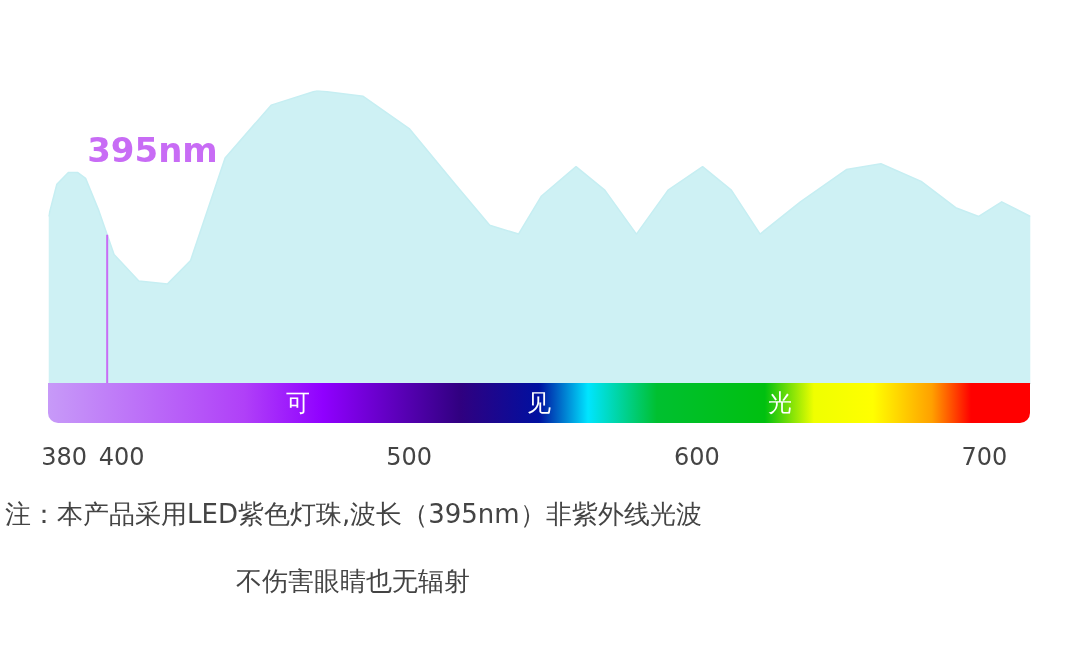 The width and height of the screenshot is (1080, 664). Describe the element at coordinates (152, 150) in the screenshot. I see `ref-line-label: 395nm` at that location.